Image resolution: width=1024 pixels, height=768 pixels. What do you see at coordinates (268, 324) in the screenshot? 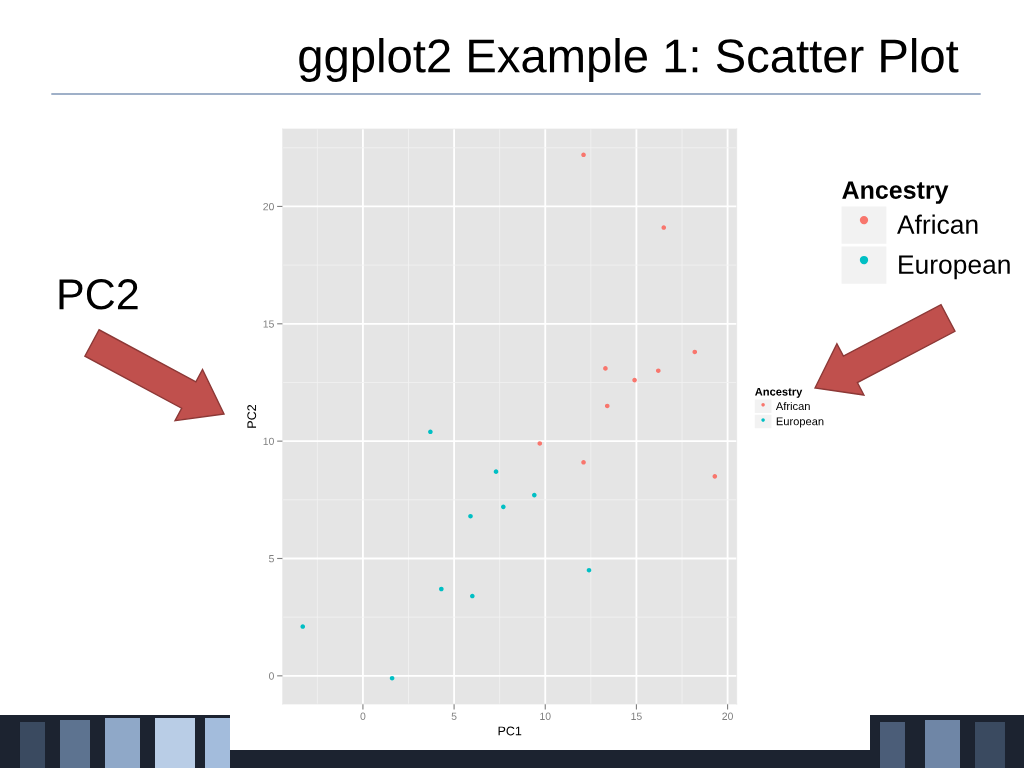
I see `y-tick-label: 15` at bounding box center [268, 324].